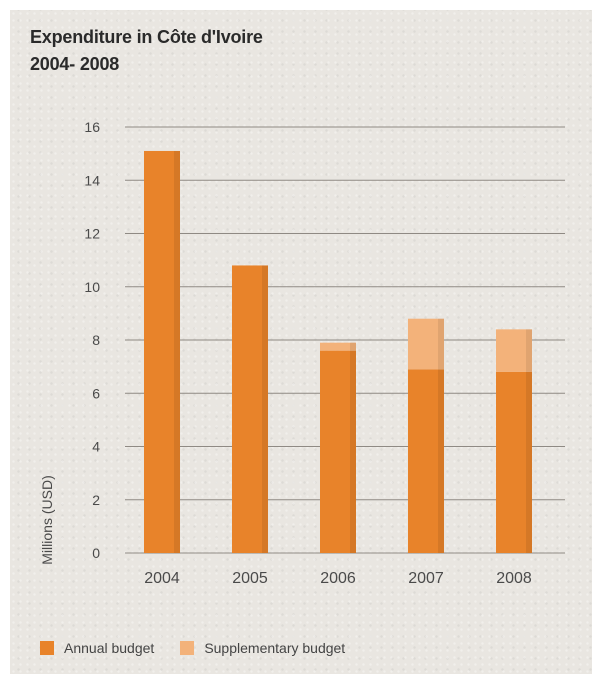 The width and height of the screenshot is (599, 680). Describe the element at coordinates (96, 500) in the screenshot. I see `y-tick-label: 2` at that location.